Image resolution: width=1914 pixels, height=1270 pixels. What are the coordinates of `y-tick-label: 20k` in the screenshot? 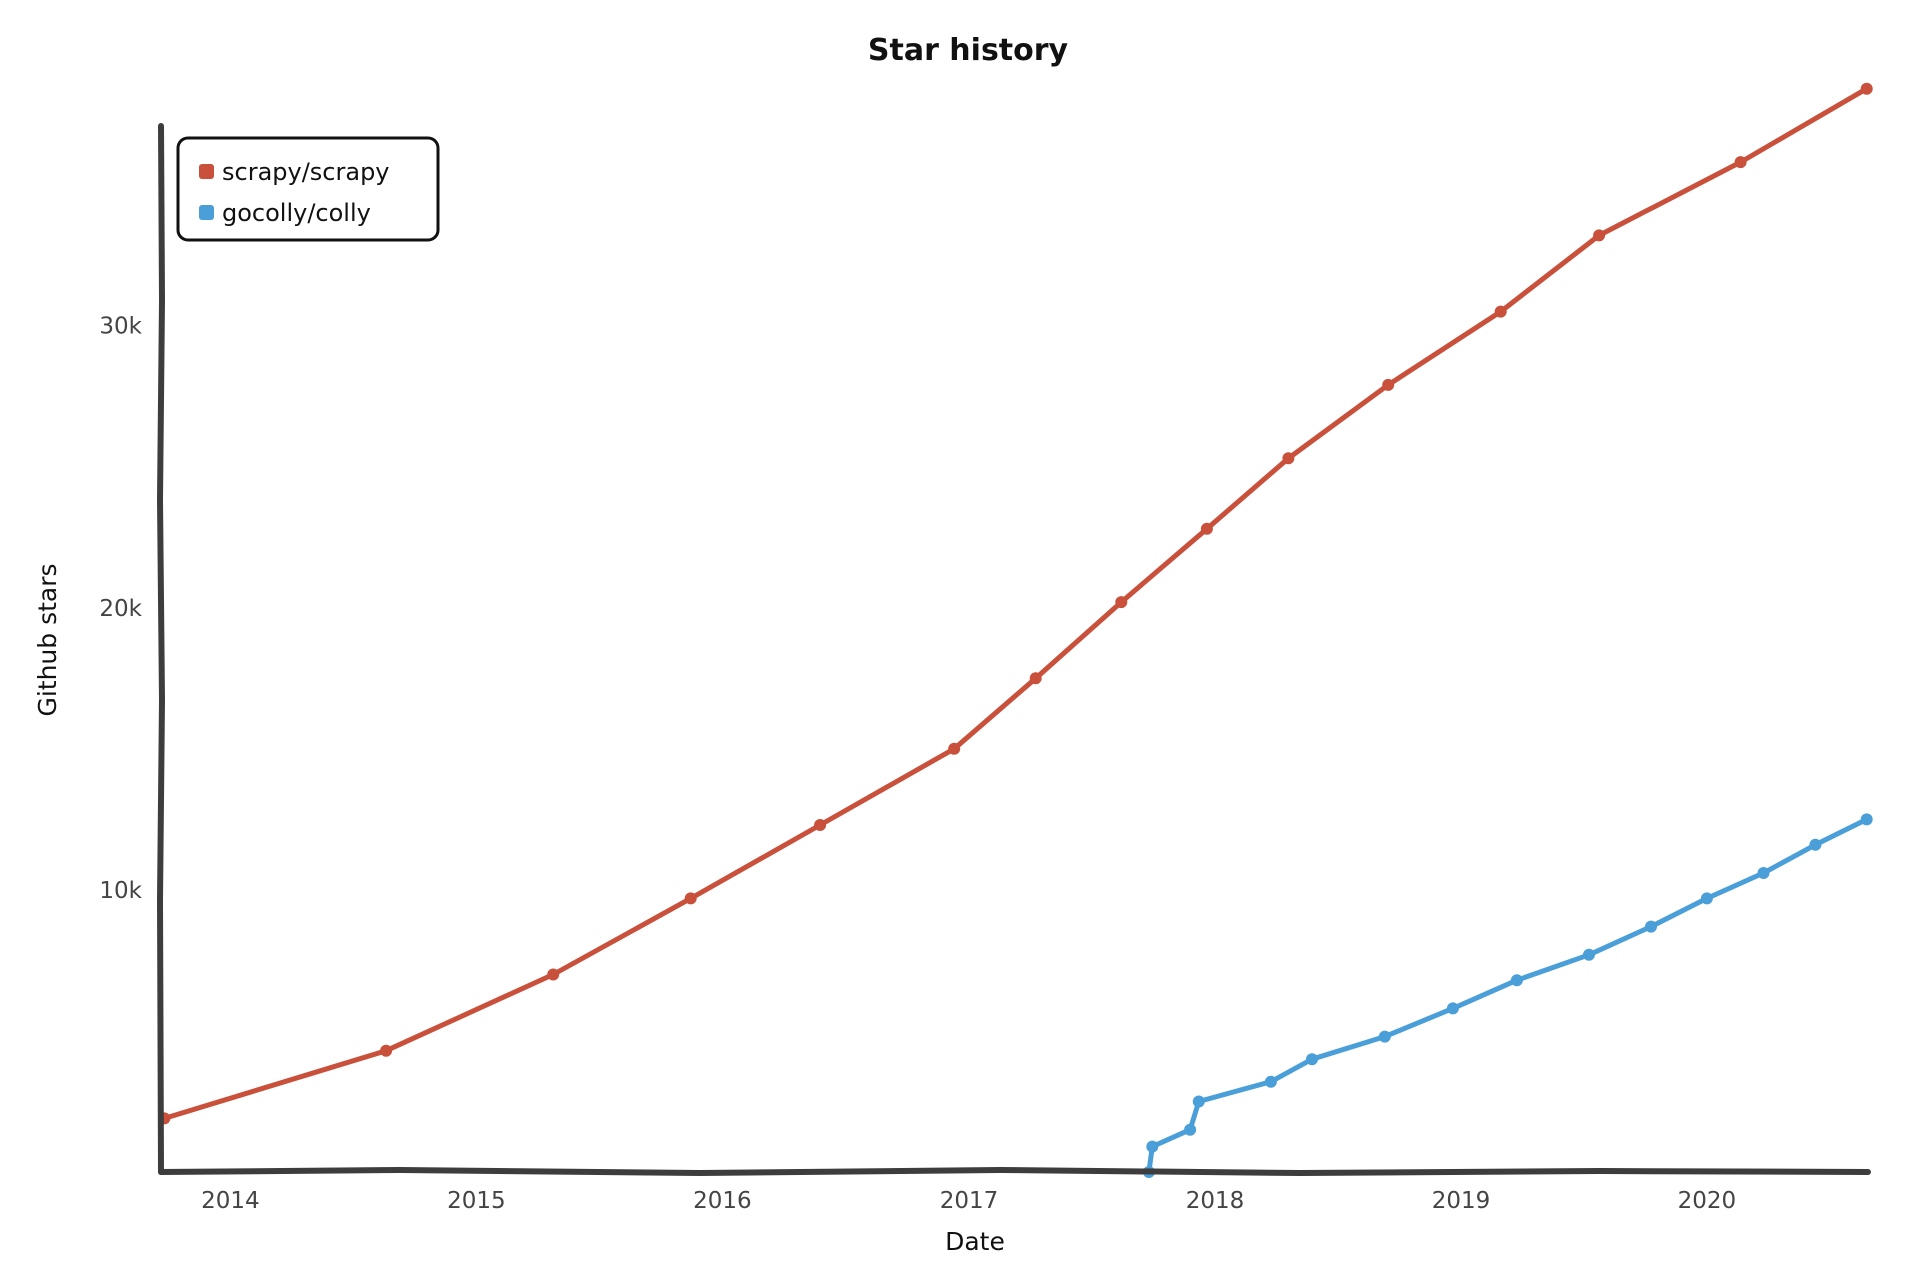 It's located at (120, 609).